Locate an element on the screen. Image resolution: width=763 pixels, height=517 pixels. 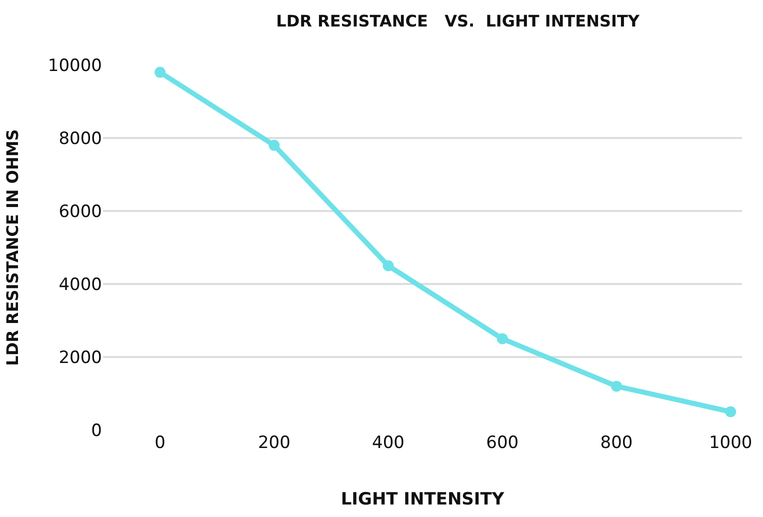
y-tick-label: 10000 is located at coordinates (75, 66).